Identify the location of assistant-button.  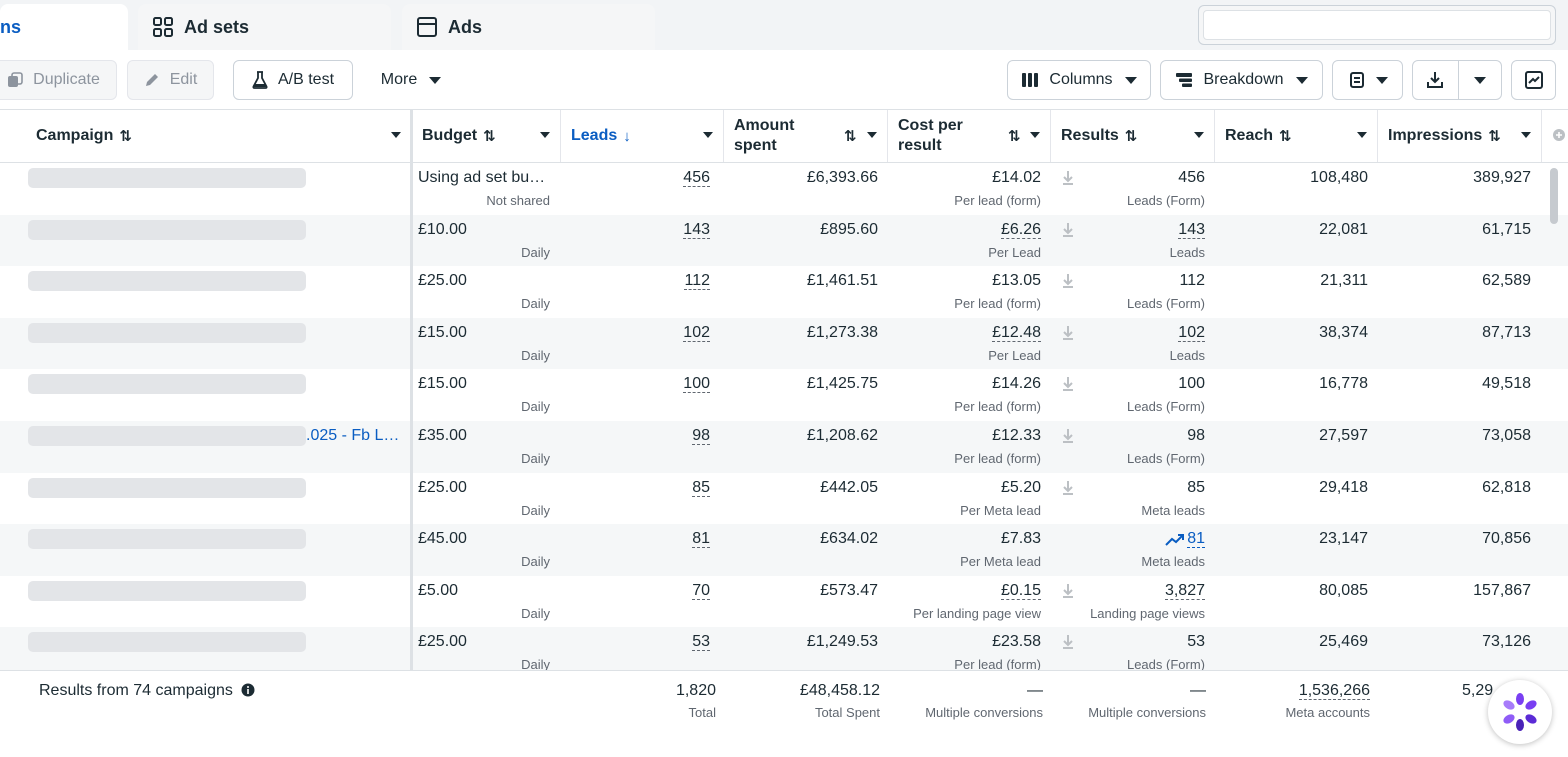
(1520, 712).